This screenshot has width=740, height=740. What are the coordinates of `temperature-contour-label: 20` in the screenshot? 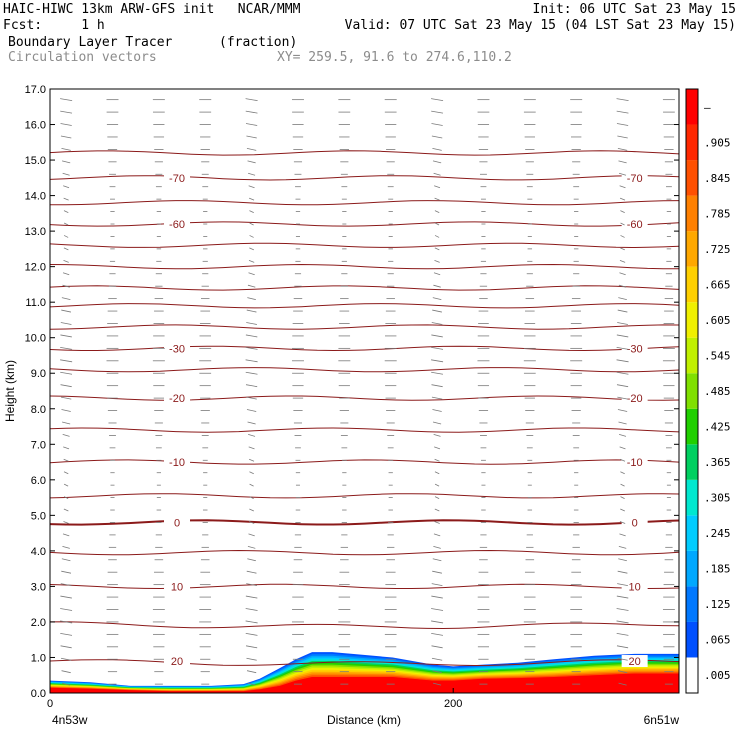 It's located at (635, 662).